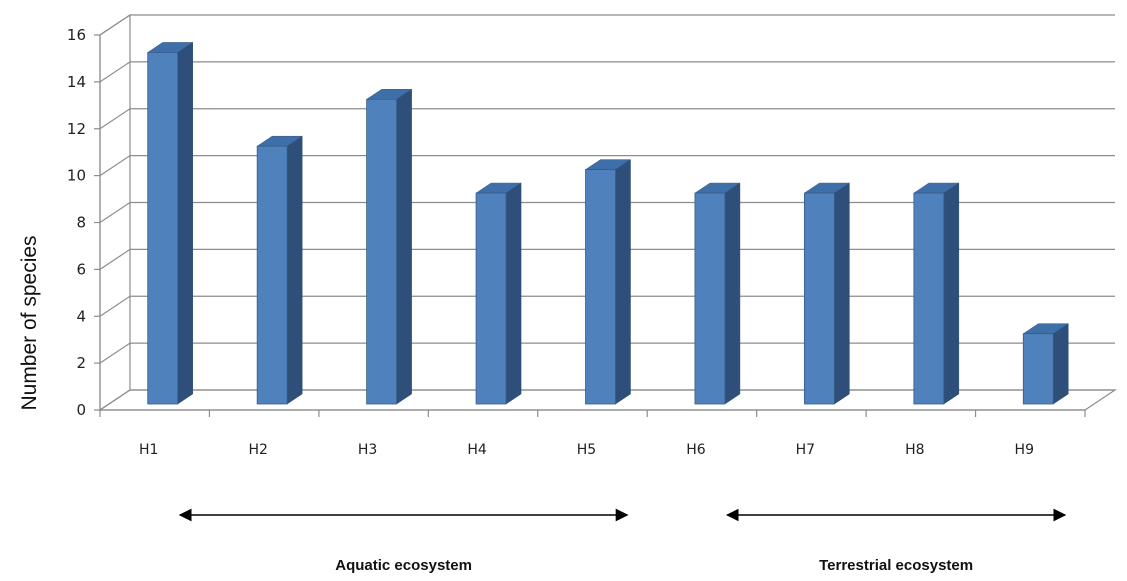  I want to click on y-tick-label: 8, so click(81, 223).